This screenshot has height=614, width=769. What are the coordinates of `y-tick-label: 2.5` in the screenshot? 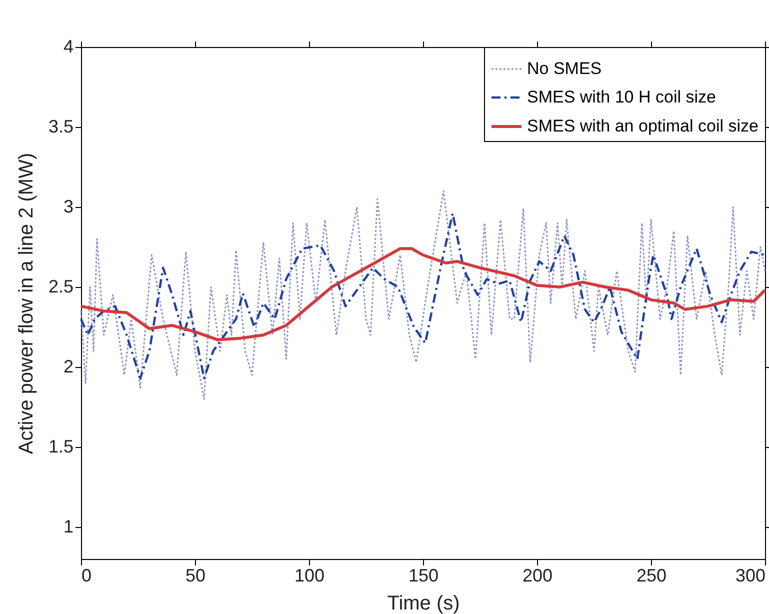 It's located at (61, 286).